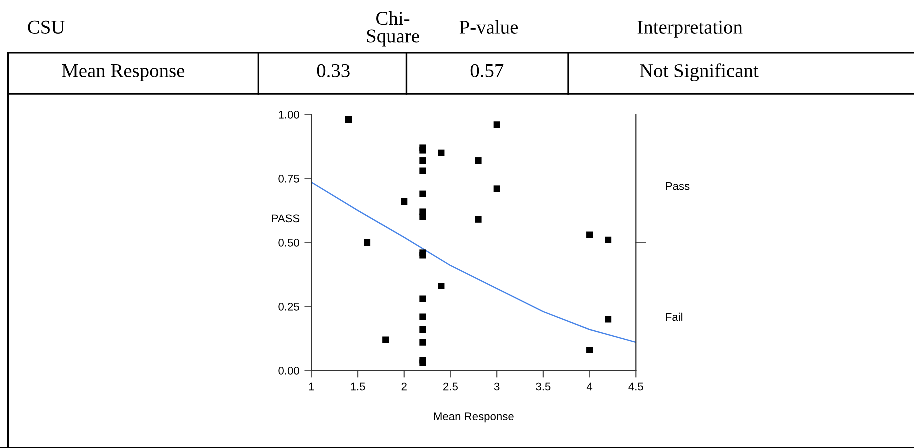 The height and width of the screenshot is (448, 914). What do you see at coordinates (404, 386) in the screenshot?
I see `x-tick-label: 2` at bounding box center [404, 386].